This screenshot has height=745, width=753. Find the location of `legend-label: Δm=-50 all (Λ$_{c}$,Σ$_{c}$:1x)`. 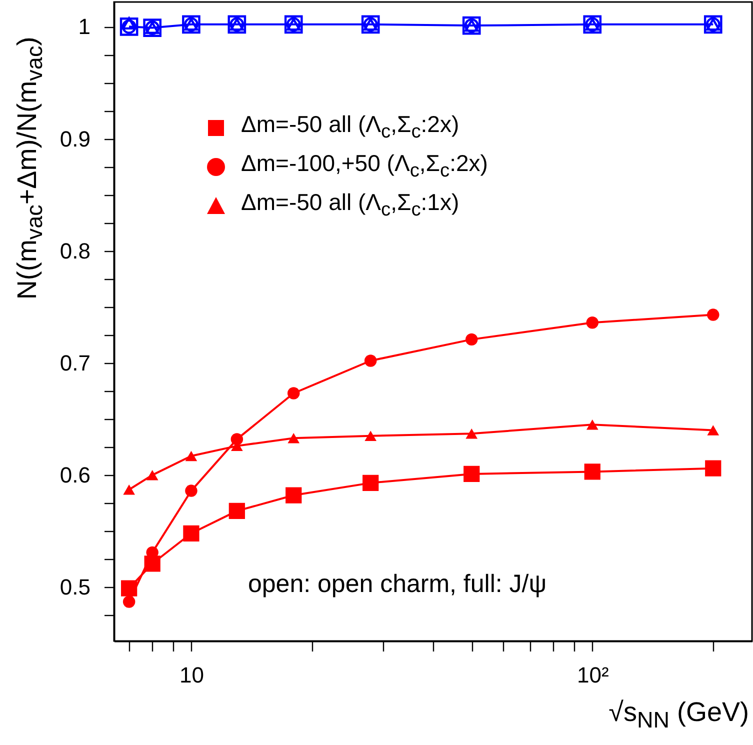

legend-label: Δm=-50 all (Λ$_{c}$,Σ$_{c}$:1x) is located at coordinates (350, 205).